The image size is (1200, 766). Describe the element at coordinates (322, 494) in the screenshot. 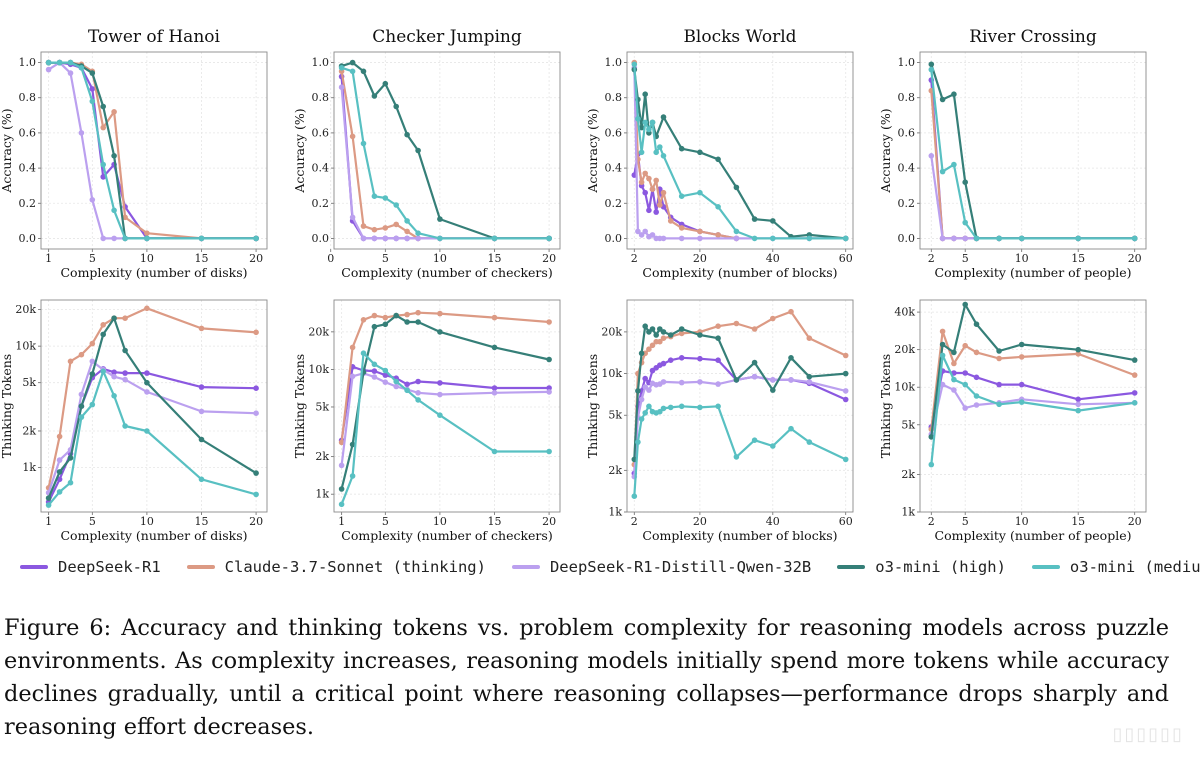

I see `y-tick-label: 1k` at that location.